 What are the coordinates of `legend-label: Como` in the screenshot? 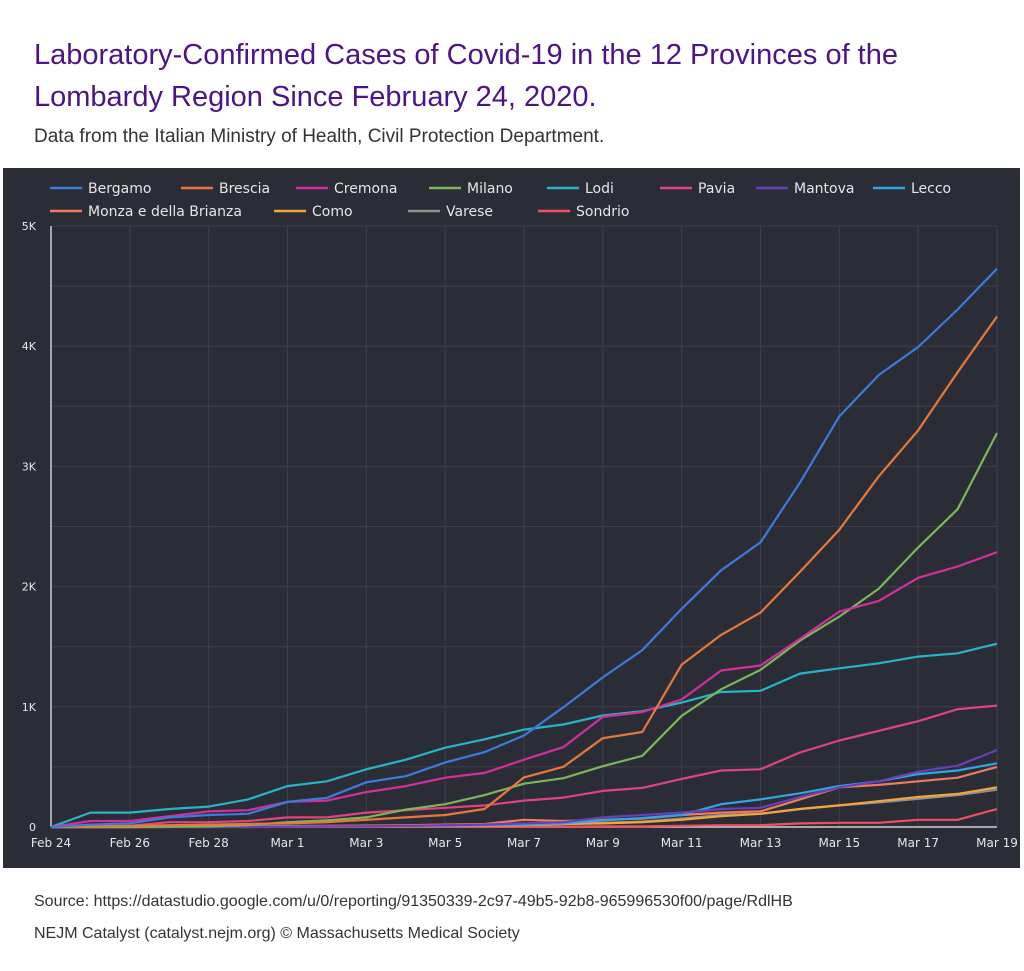 It's located at (332, 212).